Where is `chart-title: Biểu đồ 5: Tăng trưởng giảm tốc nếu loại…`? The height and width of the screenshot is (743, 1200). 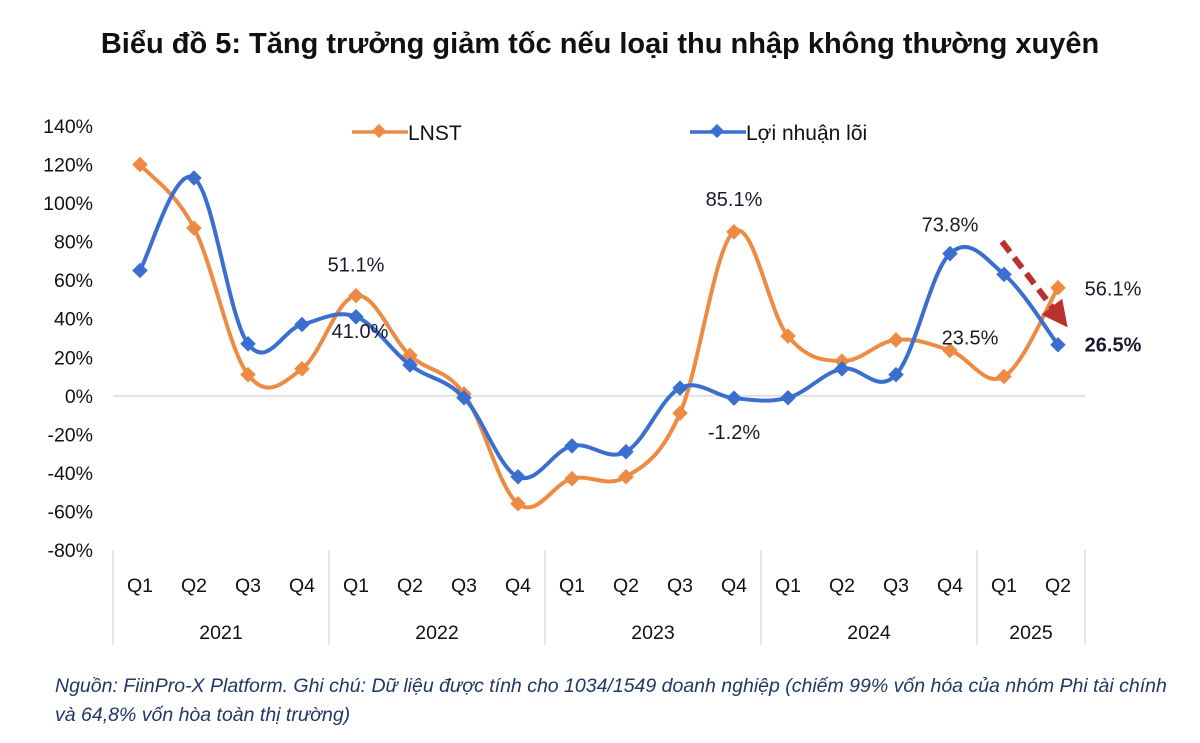 chart-title: Biểu đồ 5: Tăng trưởng giảm tốc nếu loại… is located at coordinates (600, 44).